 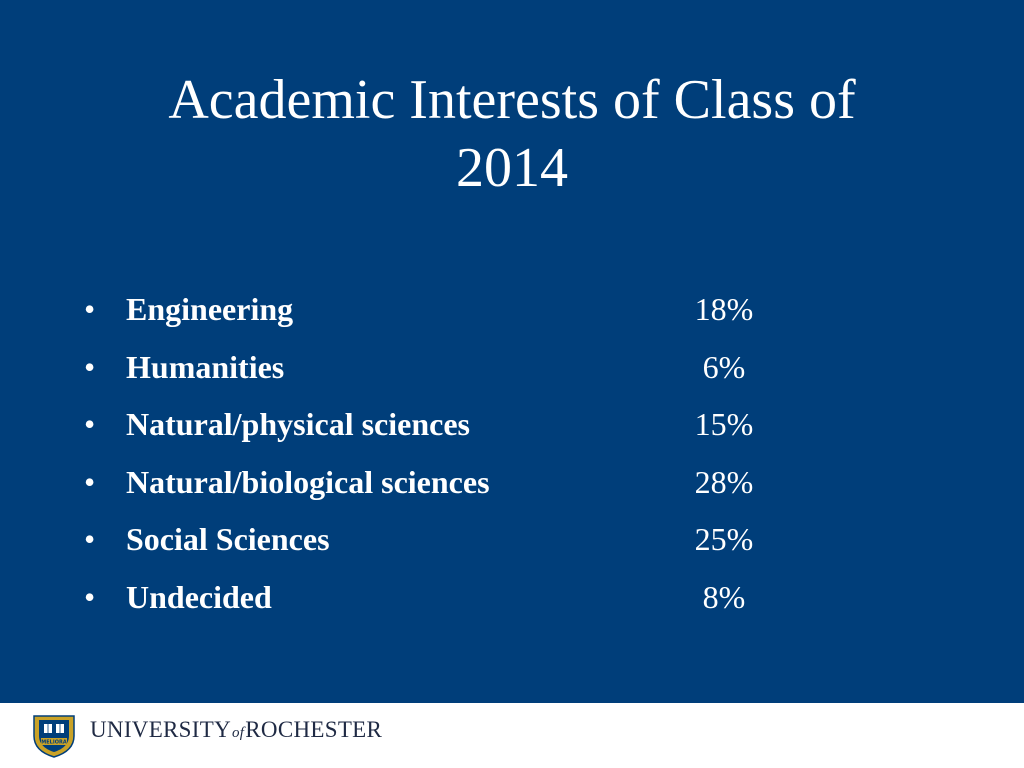 What do you see at coordinates (199, 596) in the screenshot?
I see `item-label: Undecided` at bounding box center [199, 596].